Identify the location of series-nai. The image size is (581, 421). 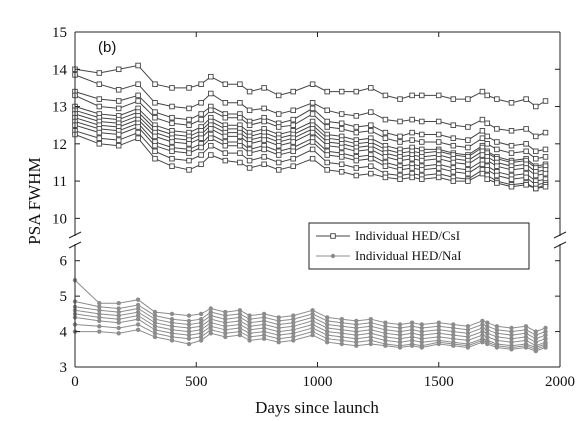
(310, 316).